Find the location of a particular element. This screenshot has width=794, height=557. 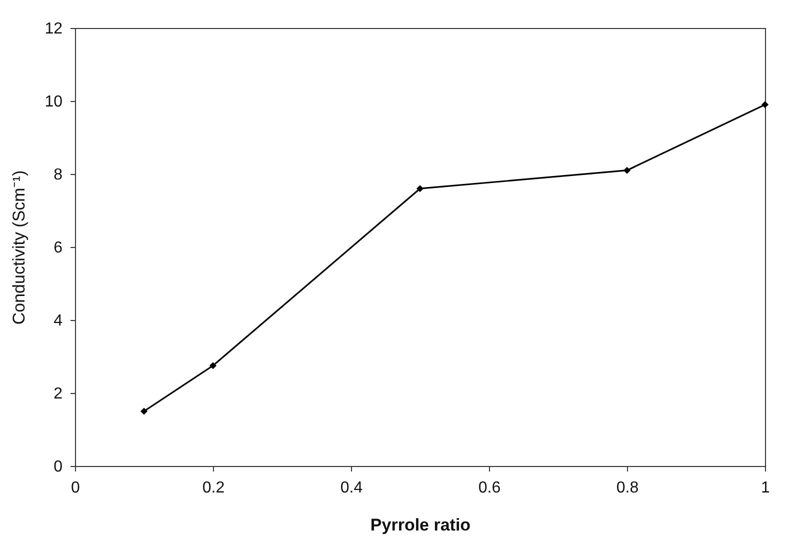

y-tick-label: 8 is located at coordinates (58, 175).